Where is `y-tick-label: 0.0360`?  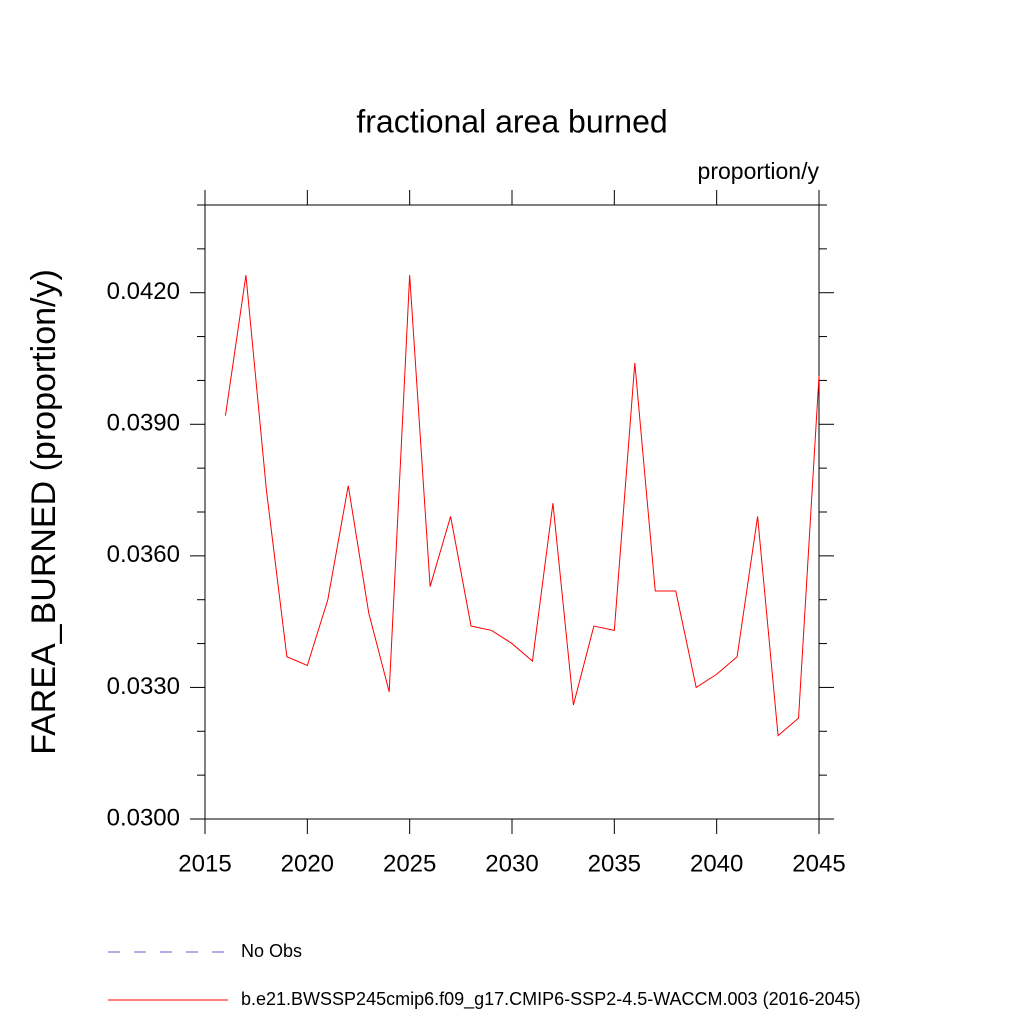
y-tick-label: 0.0360 is located at coordinates (143, 554).